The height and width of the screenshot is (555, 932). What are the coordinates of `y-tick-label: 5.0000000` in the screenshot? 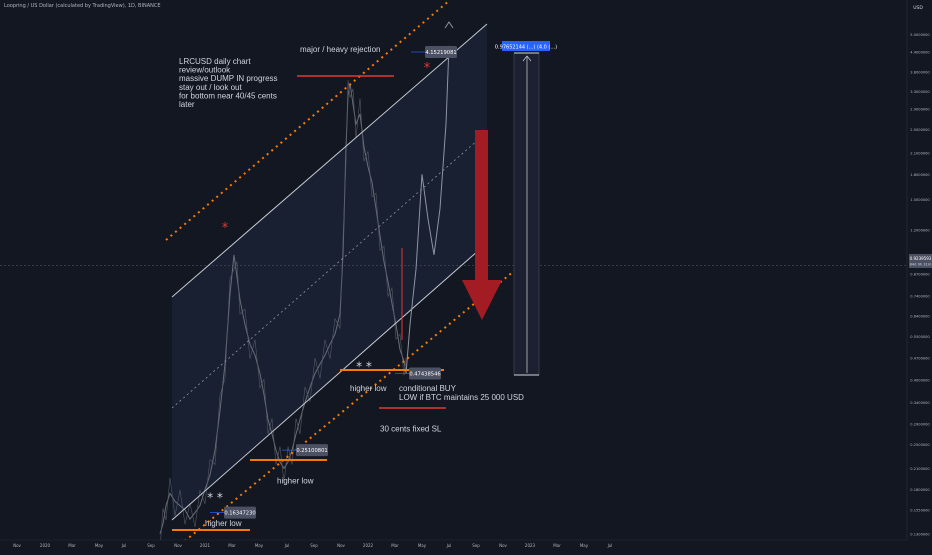 It's located at (920, 35).